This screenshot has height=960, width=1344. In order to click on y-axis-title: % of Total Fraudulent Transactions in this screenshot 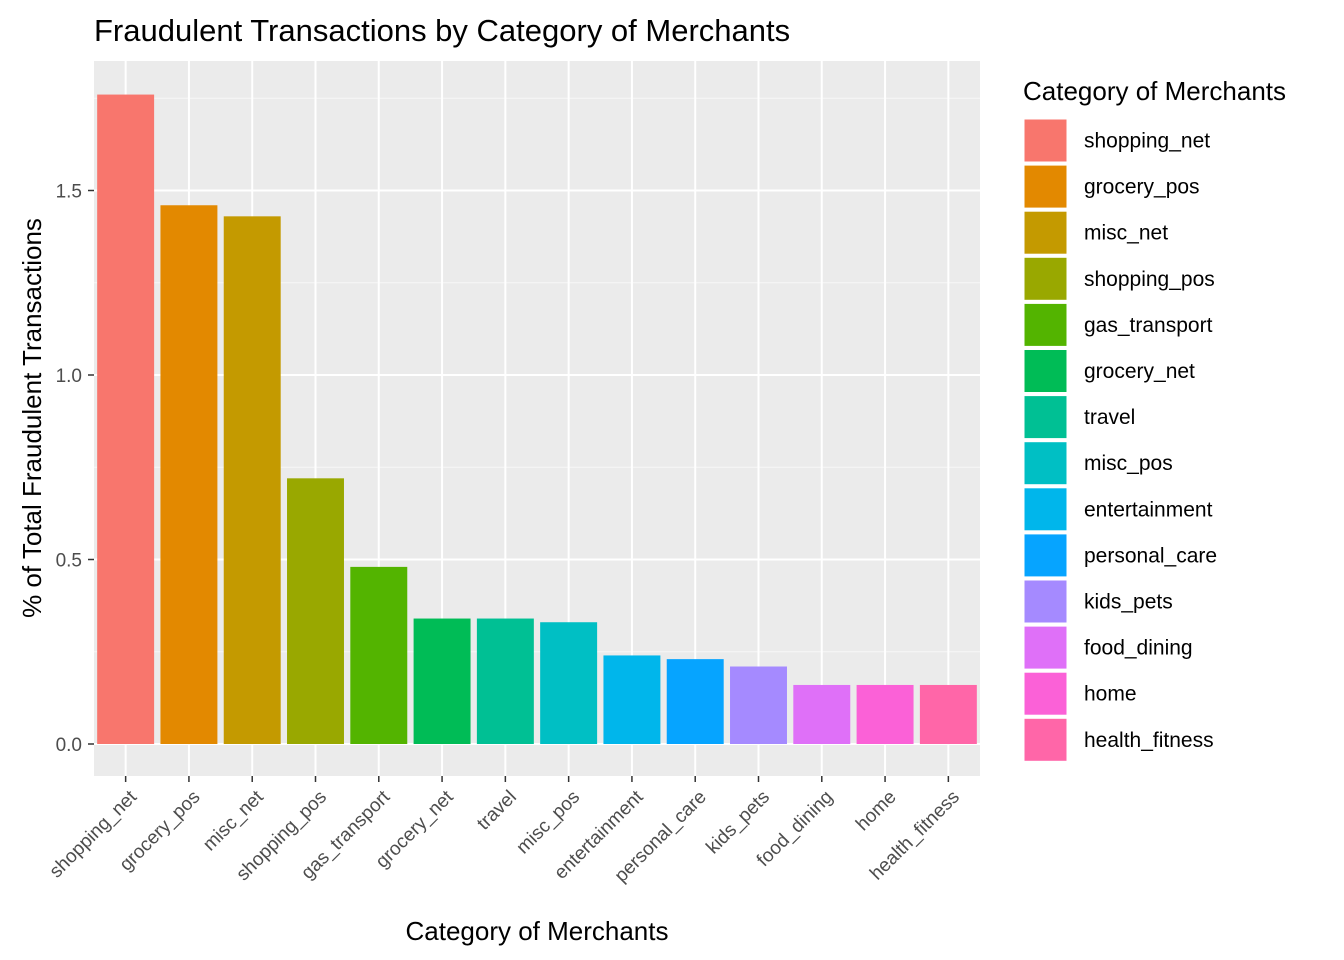, I will do `click(32, 418)`.